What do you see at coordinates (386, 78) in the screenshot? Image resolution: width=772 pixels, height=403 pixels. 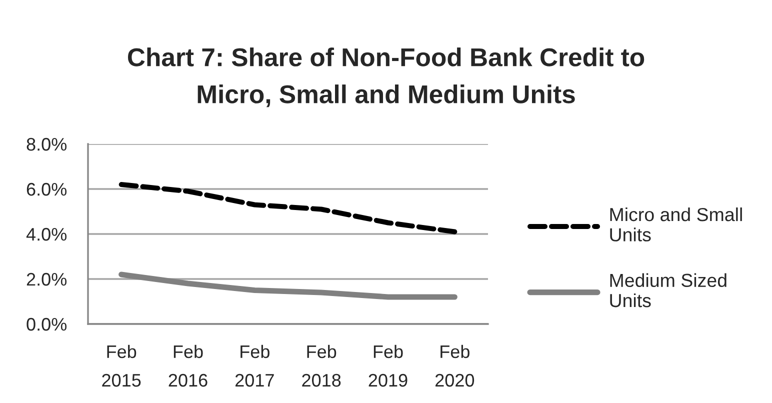 I see `chart-title: Chart 7: Share of Non-Food Bank Credit to Micro, Small and Medium Units` at bounding box center [386, 78].